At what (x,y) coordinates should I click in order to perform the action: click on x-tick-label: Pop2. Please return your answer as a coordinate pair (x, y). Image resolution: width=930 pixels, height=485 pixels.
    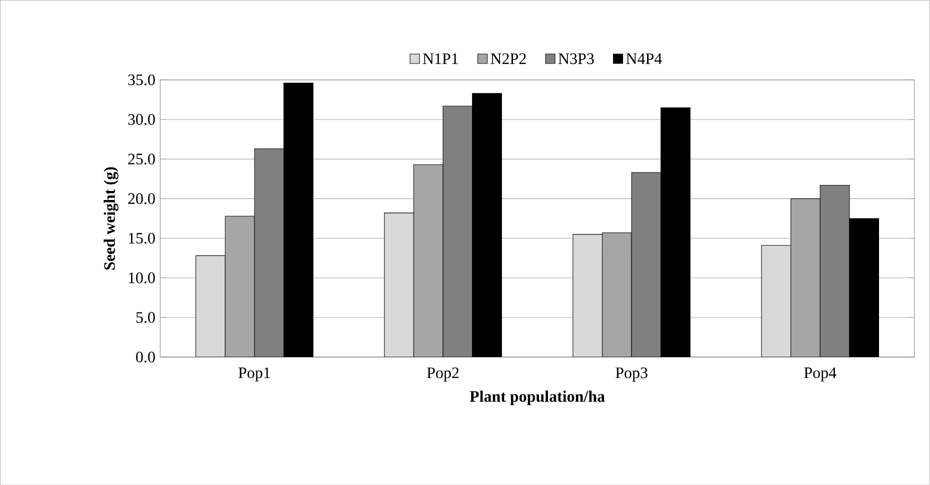
    Looking at the image, I should click on (443, 374).